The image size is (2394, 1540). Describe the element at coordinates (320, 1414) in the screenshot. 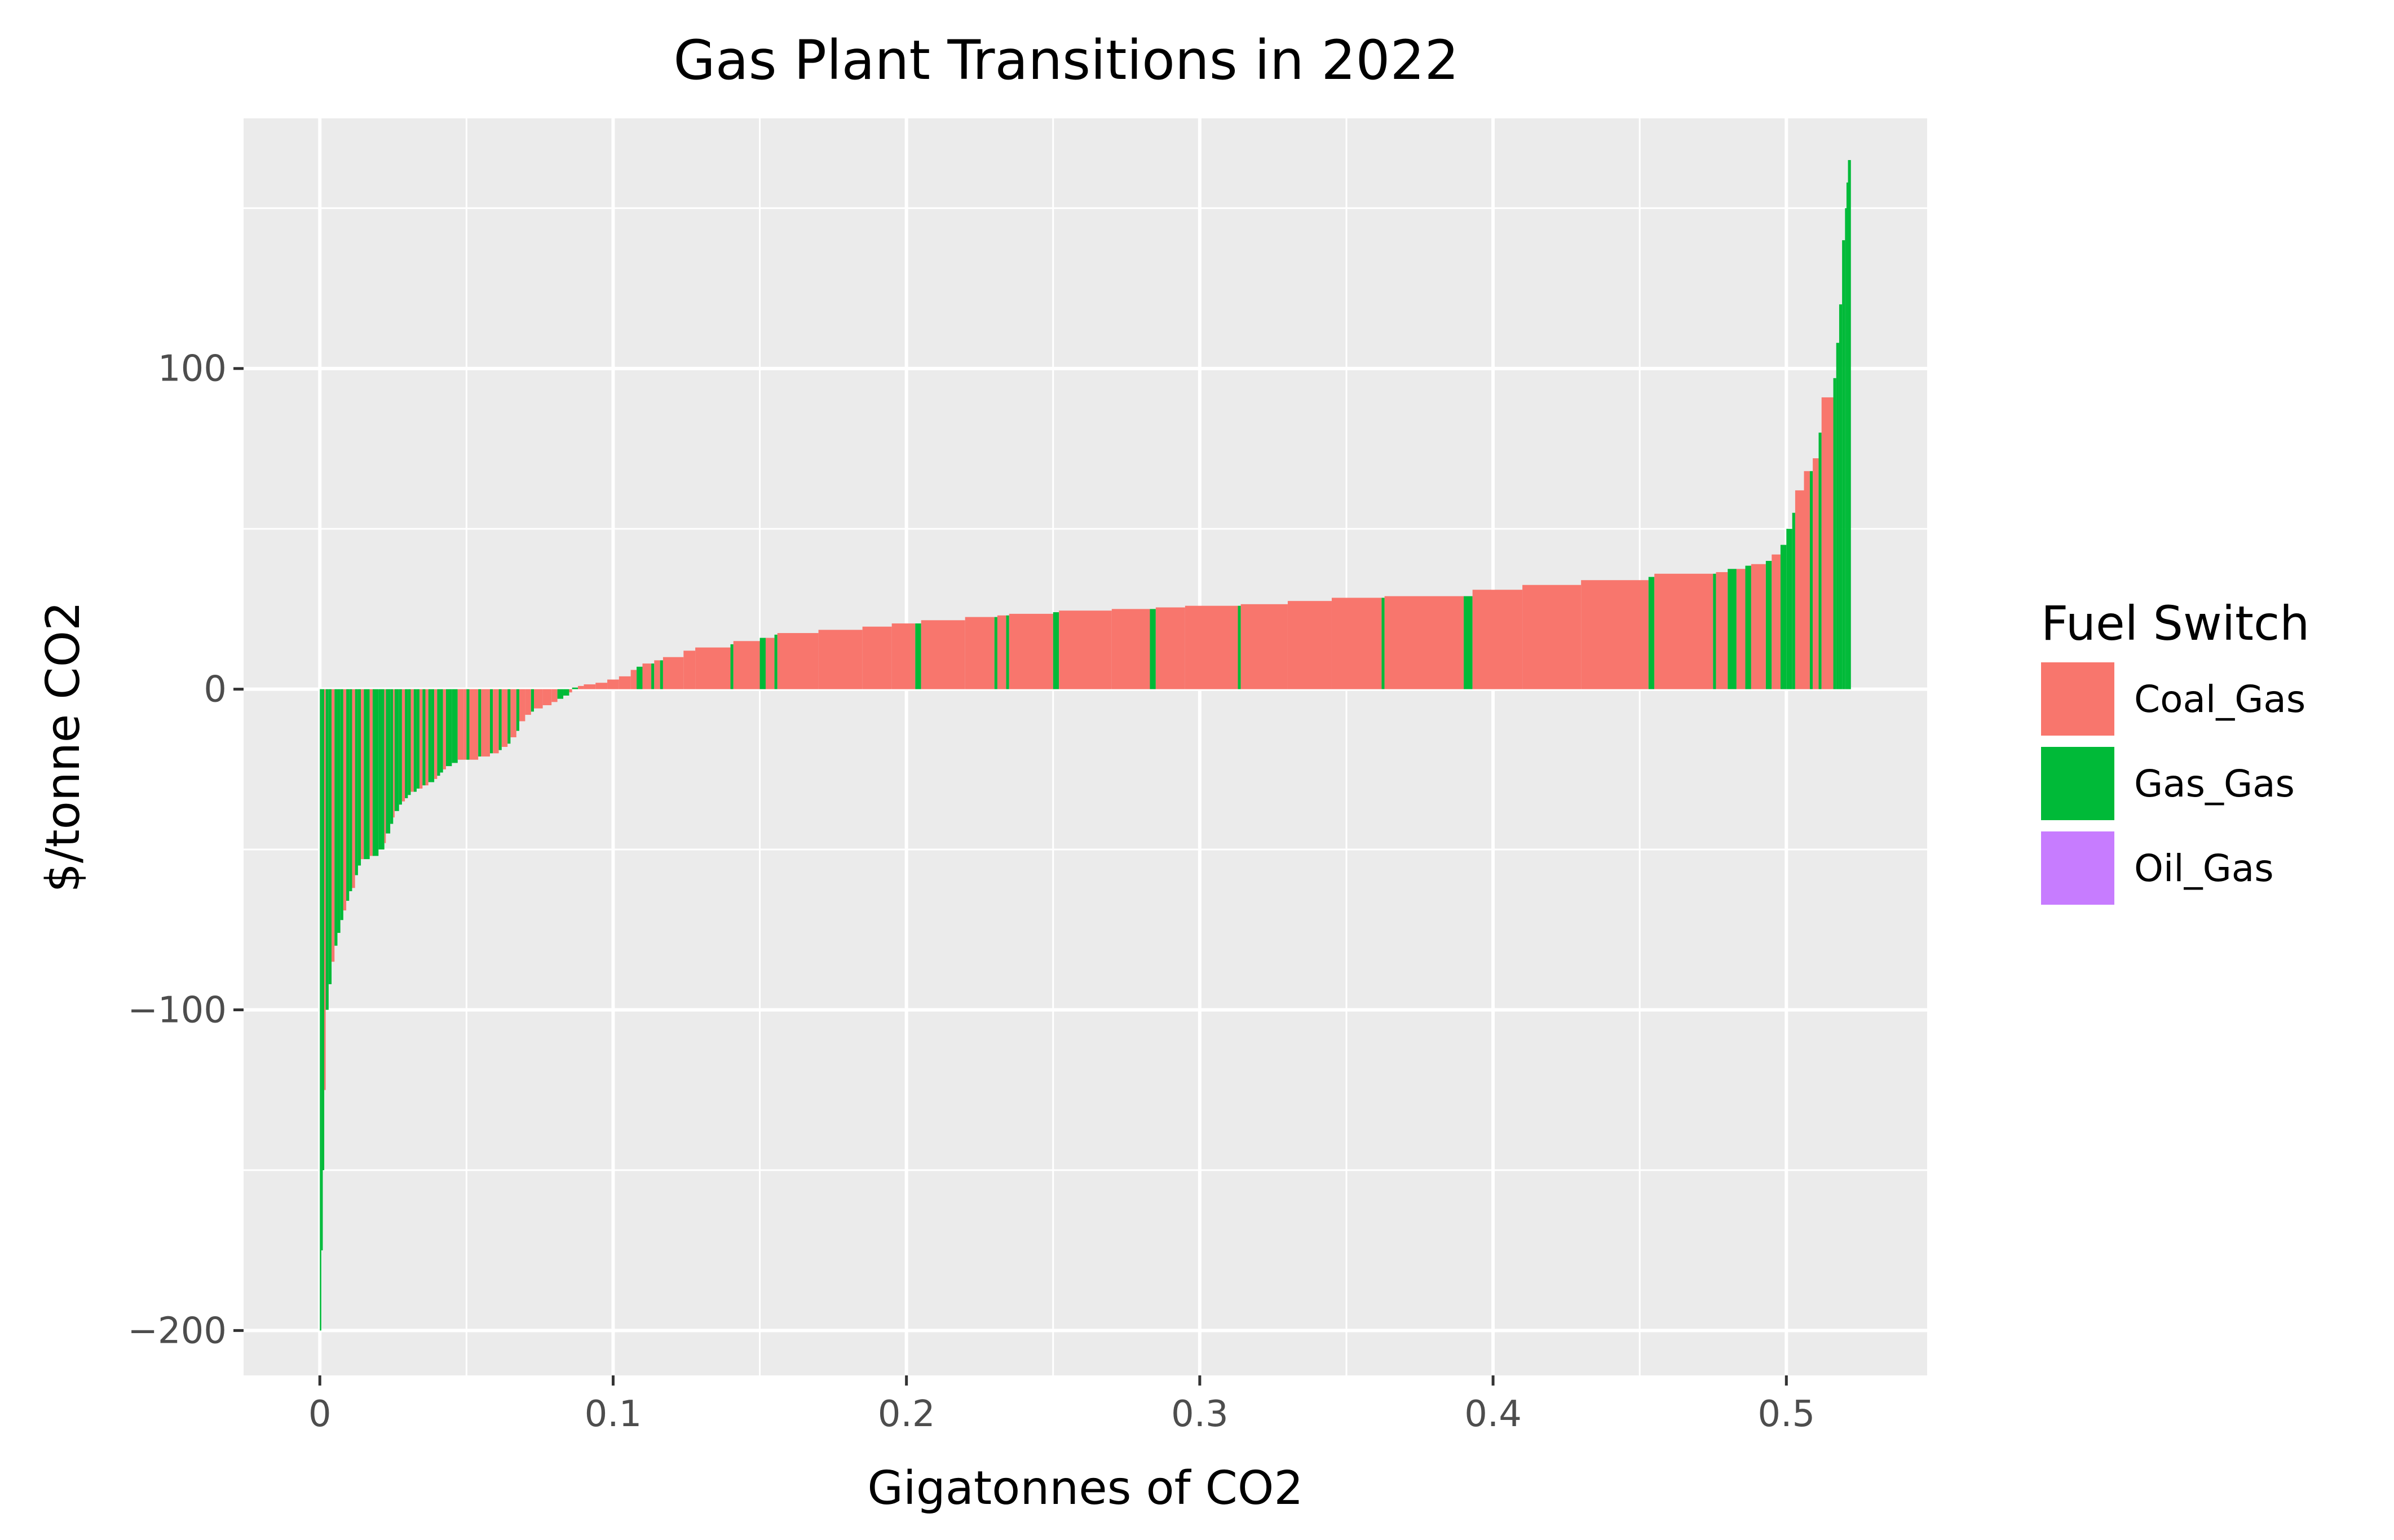

I see `x-tick-label: 0` at that location.